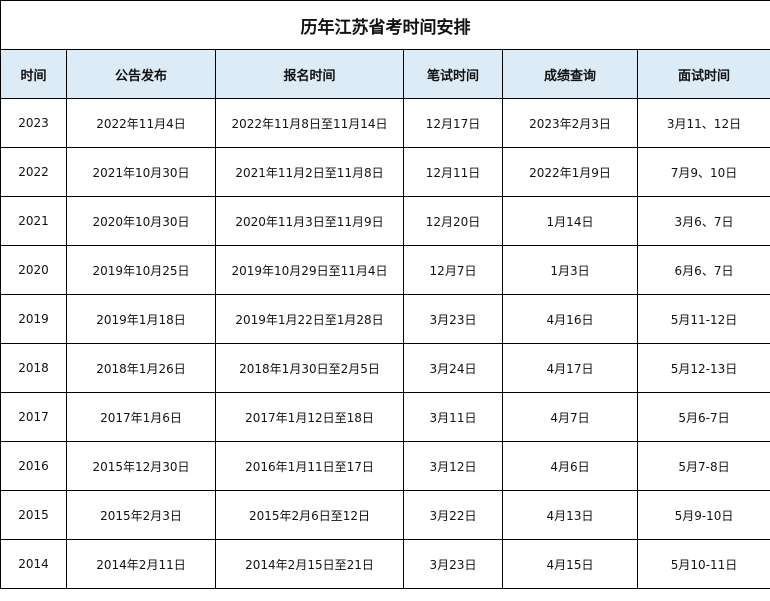 This screenshot has height=601, width=770. I want to click on table-cell: 2022年11月8日至11月14日, so click(309, 123).